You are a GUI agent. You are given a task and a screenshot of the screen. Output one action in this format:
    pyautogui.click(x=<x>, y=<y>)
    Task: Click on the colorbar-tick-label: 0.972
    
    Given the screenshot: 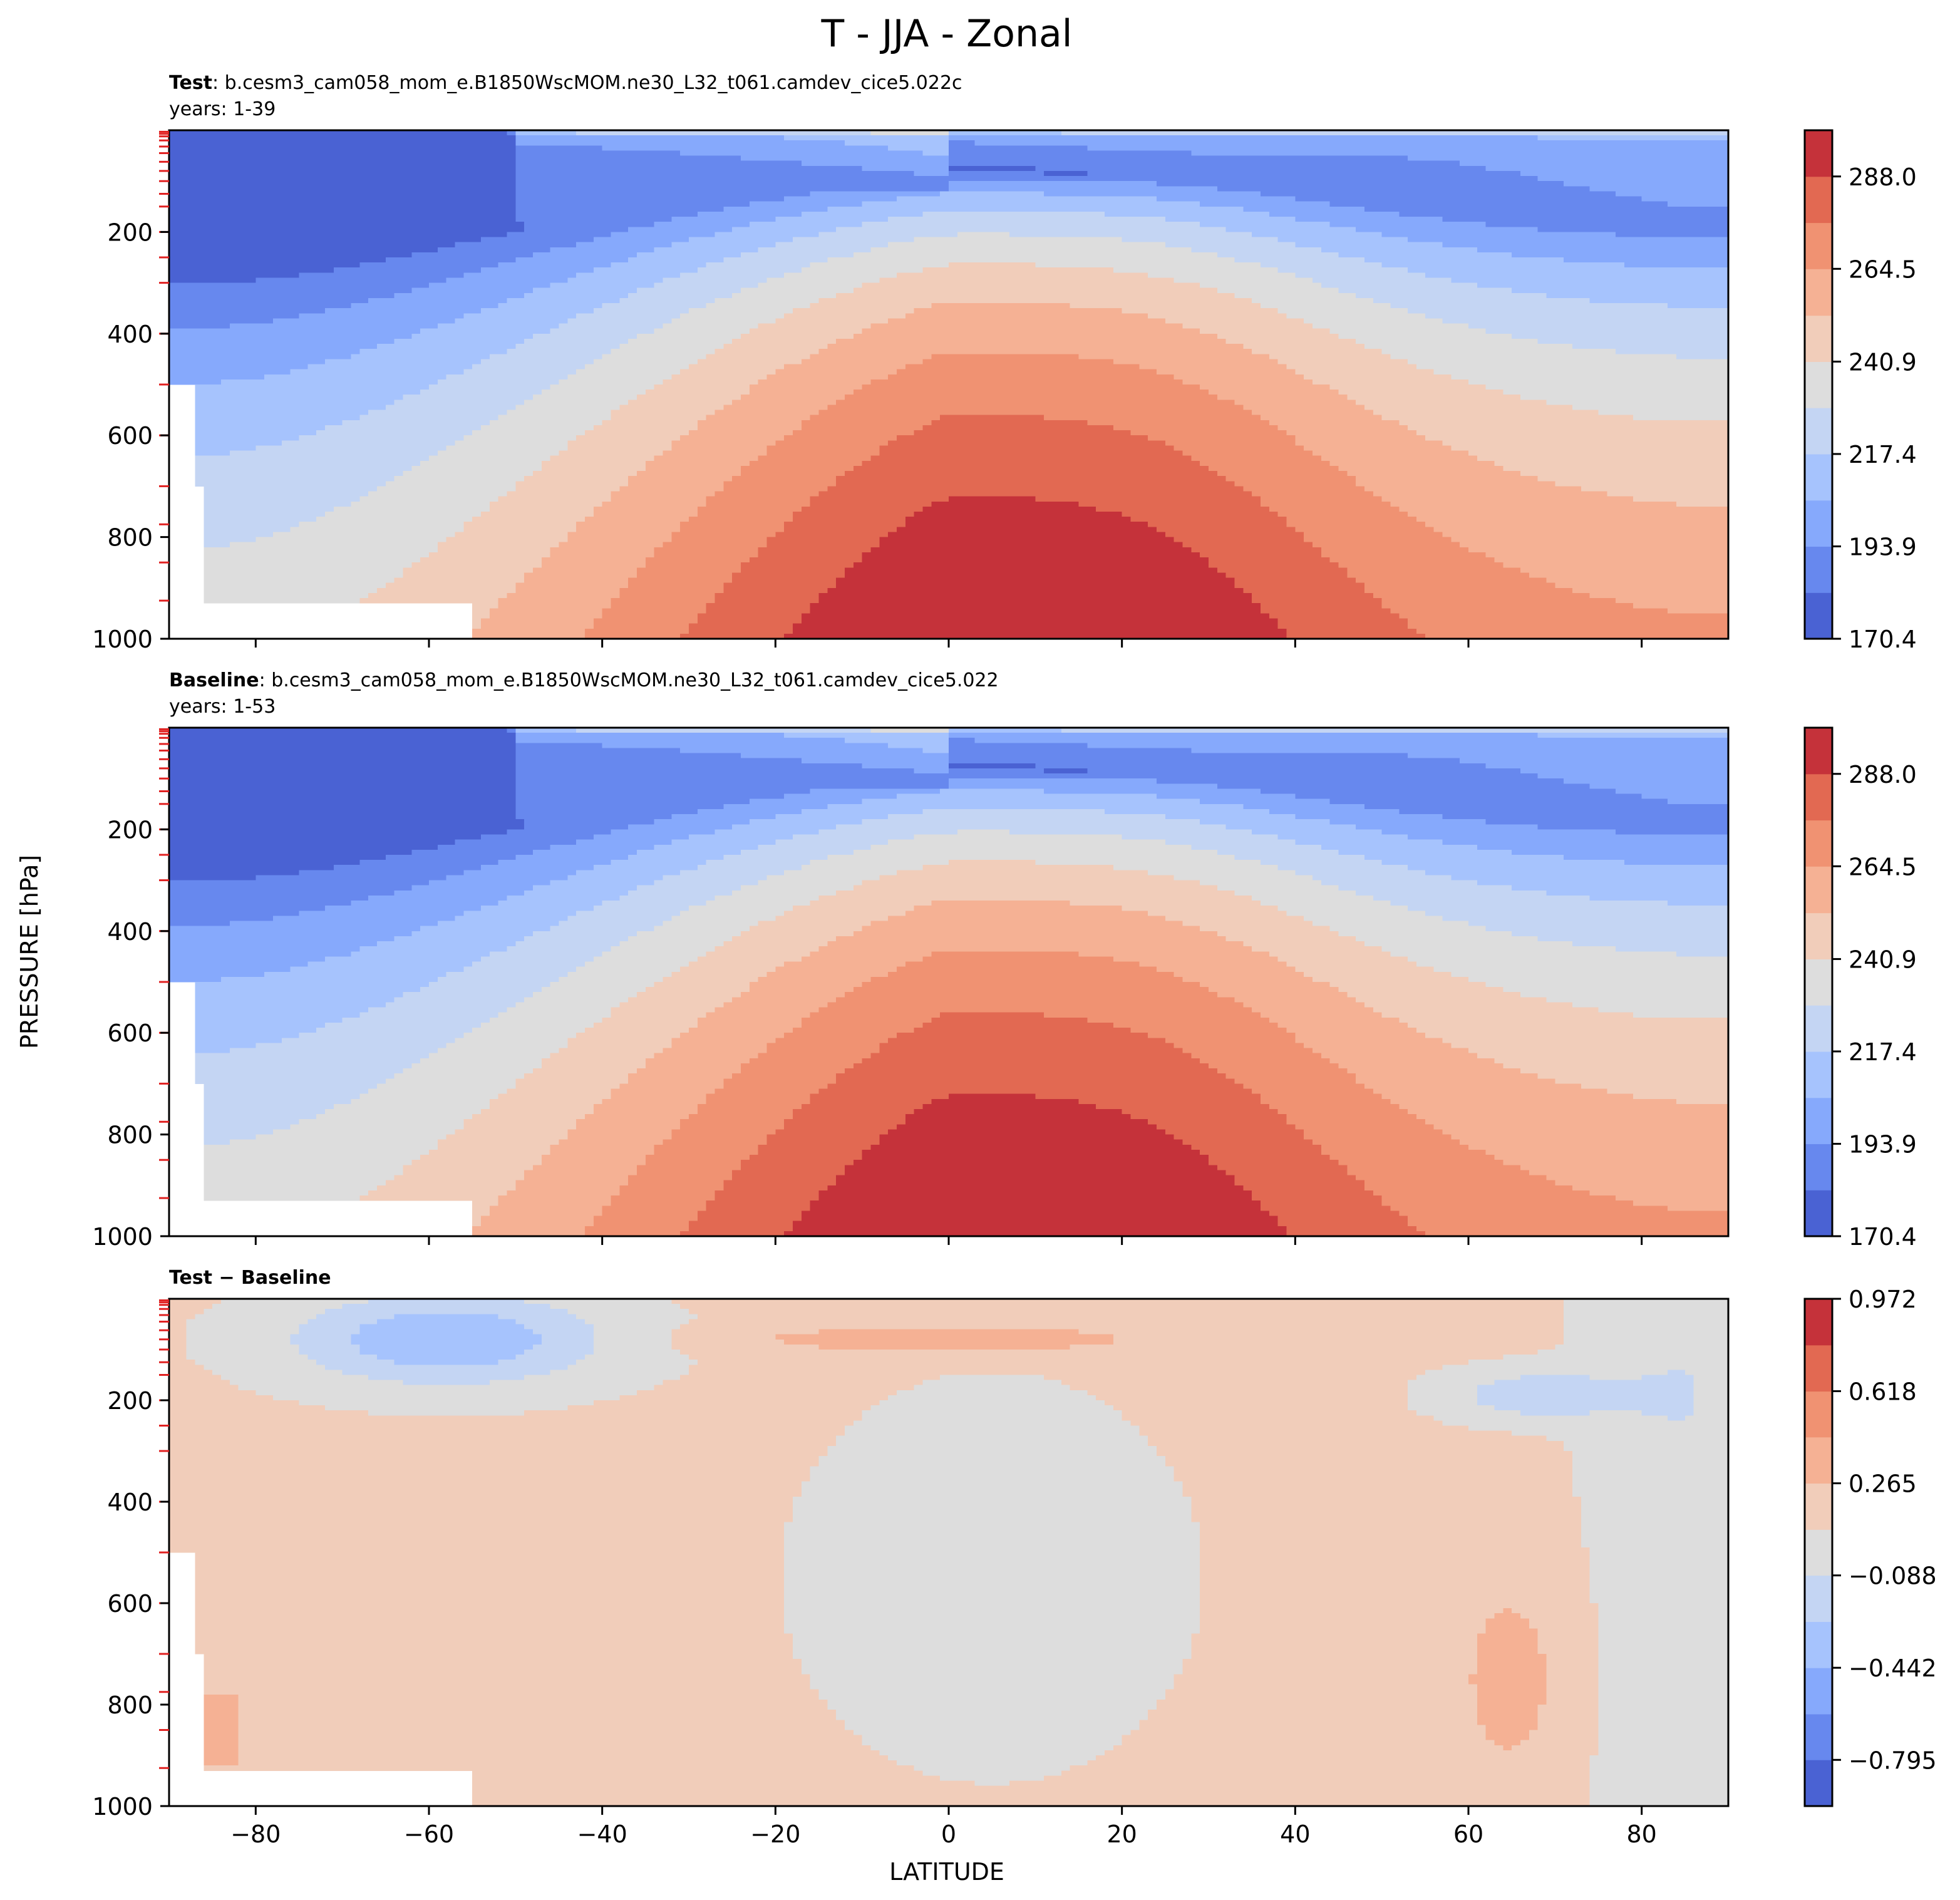 What is the action you would take?
    pyautogui.click(x=1883, y=1299)
    